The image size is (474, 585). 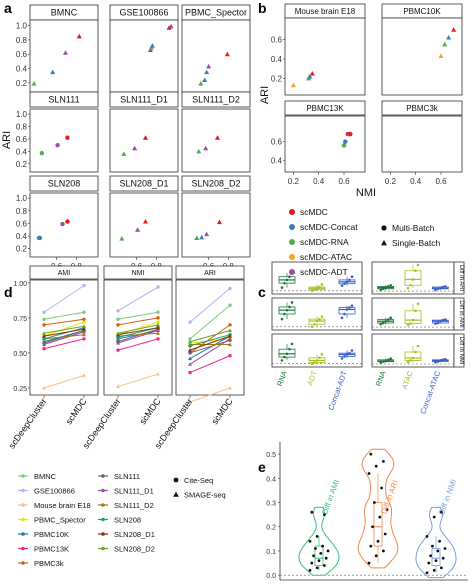 I want to click on c-category-label: ADT, so click(x=312, y=378).